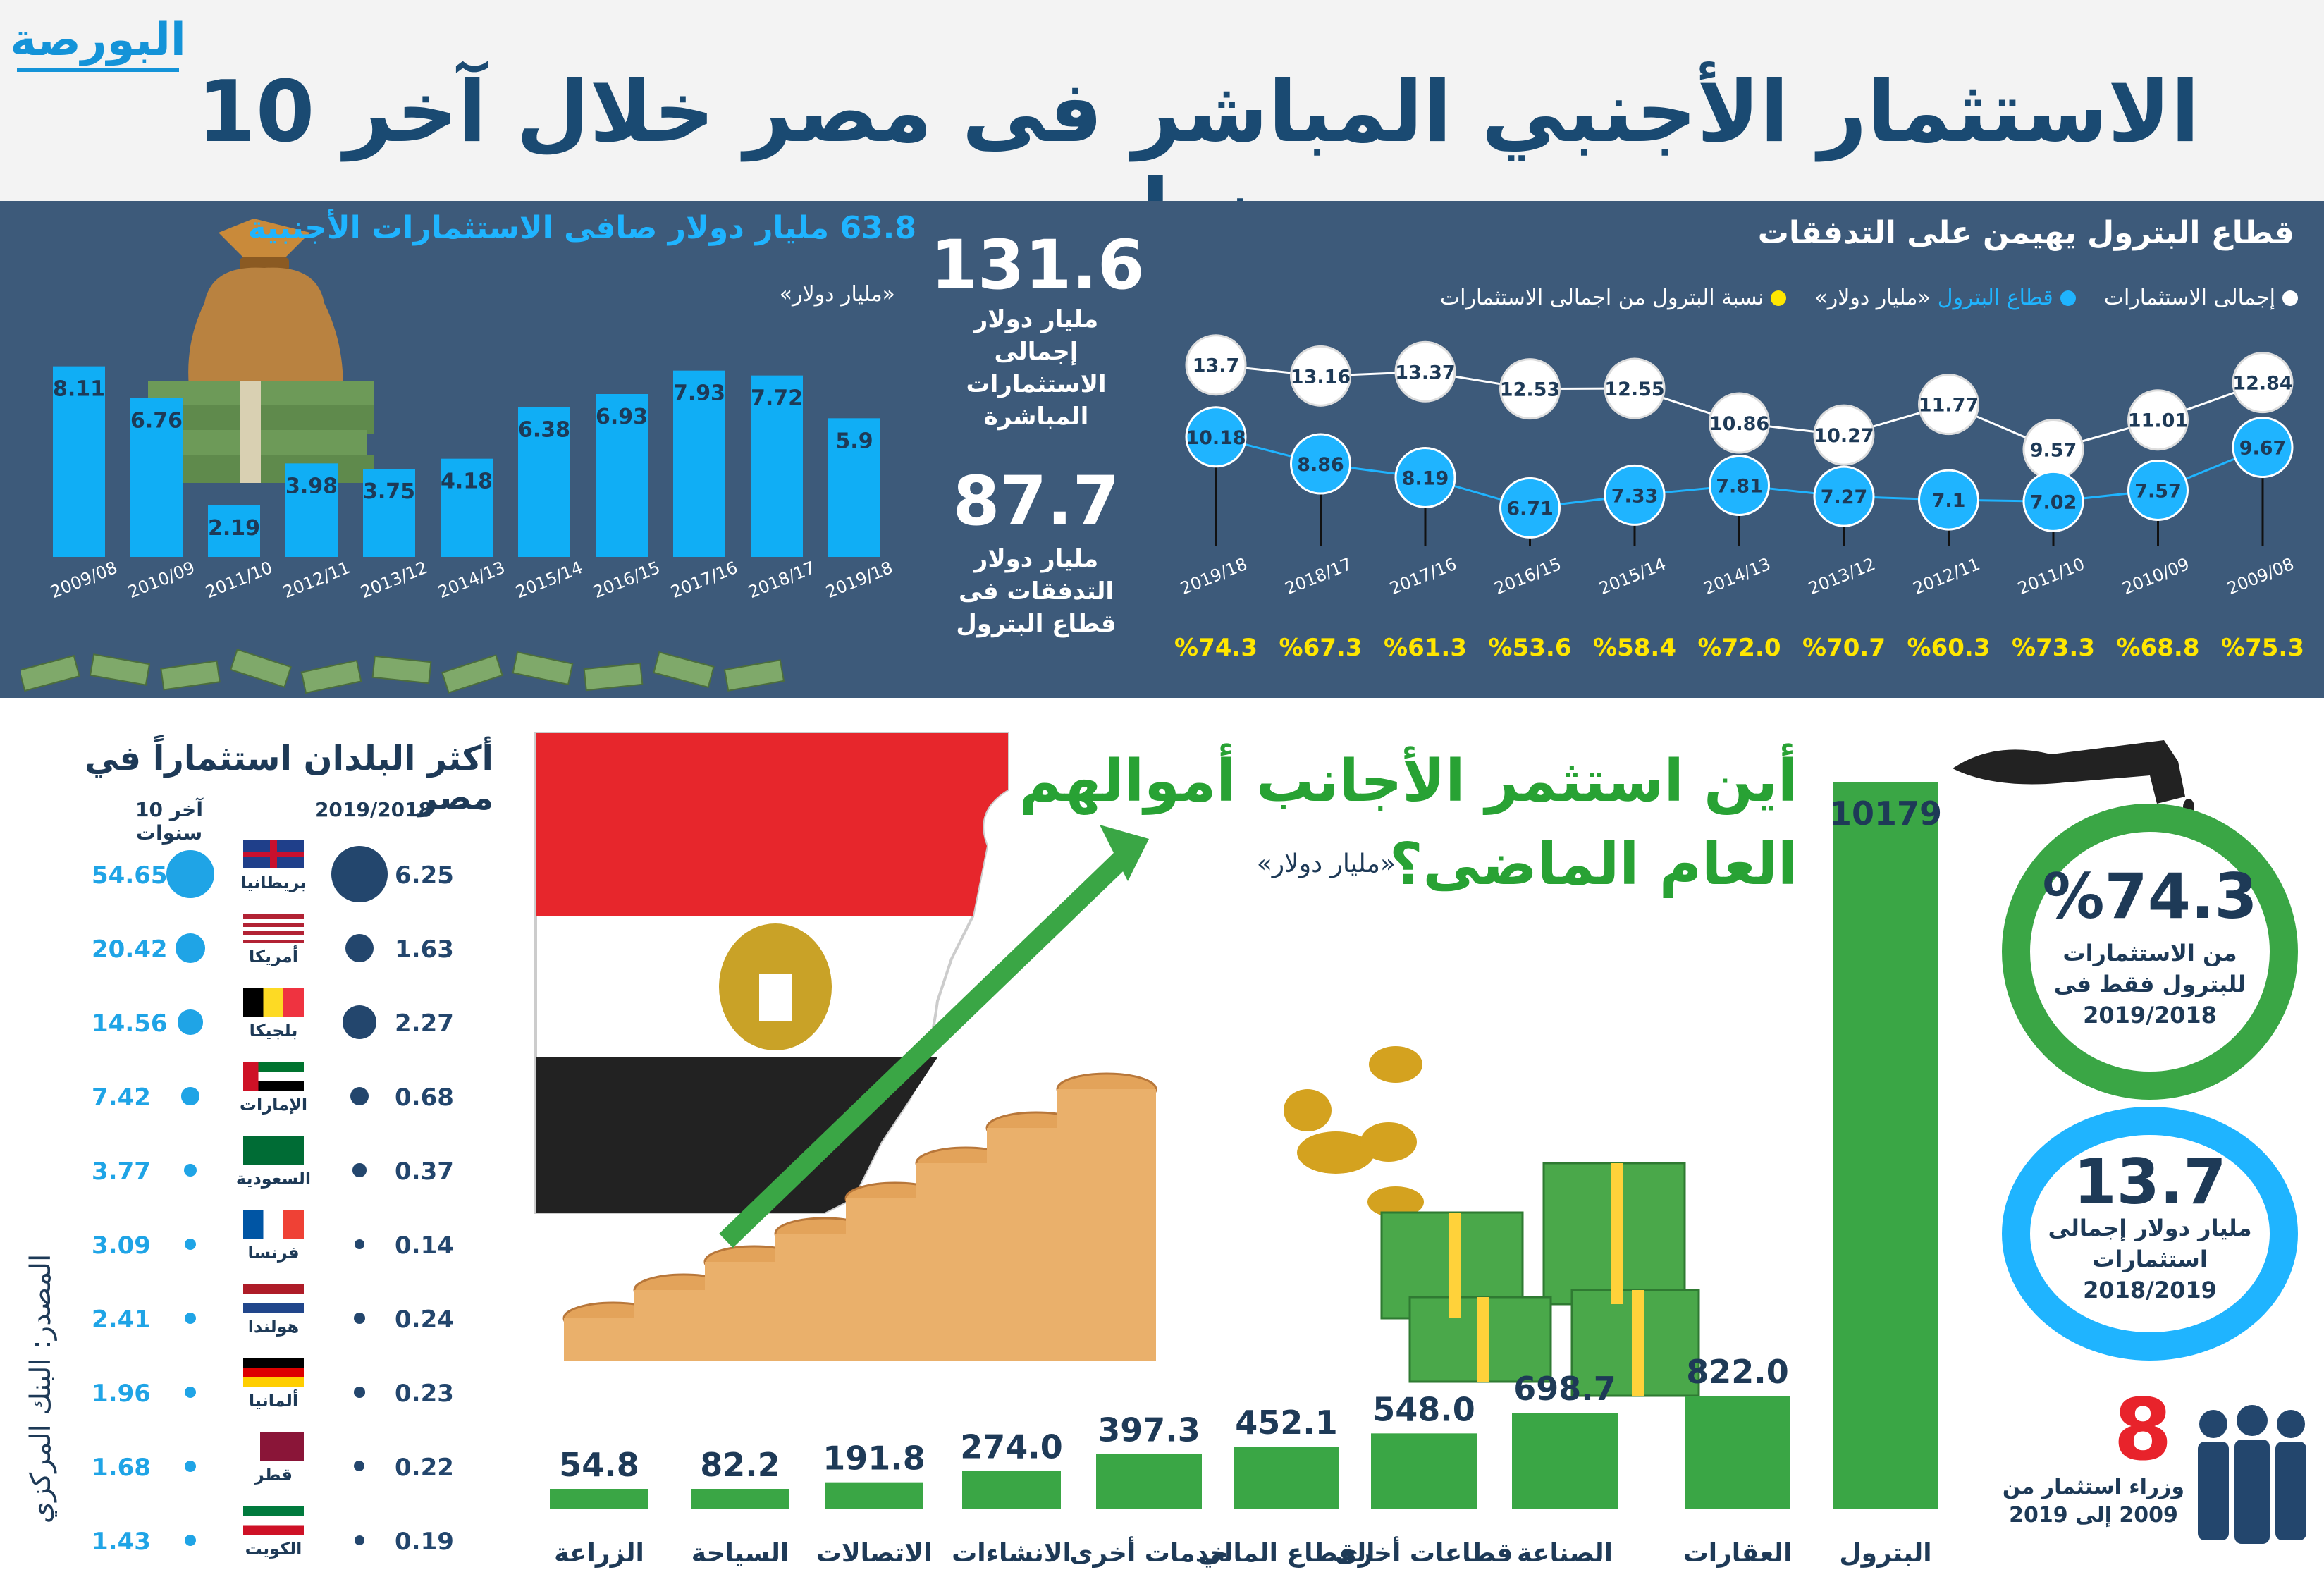 The image size is (2324, 1596). I want to click on country-name: الإمارات, so click(273, 1105).